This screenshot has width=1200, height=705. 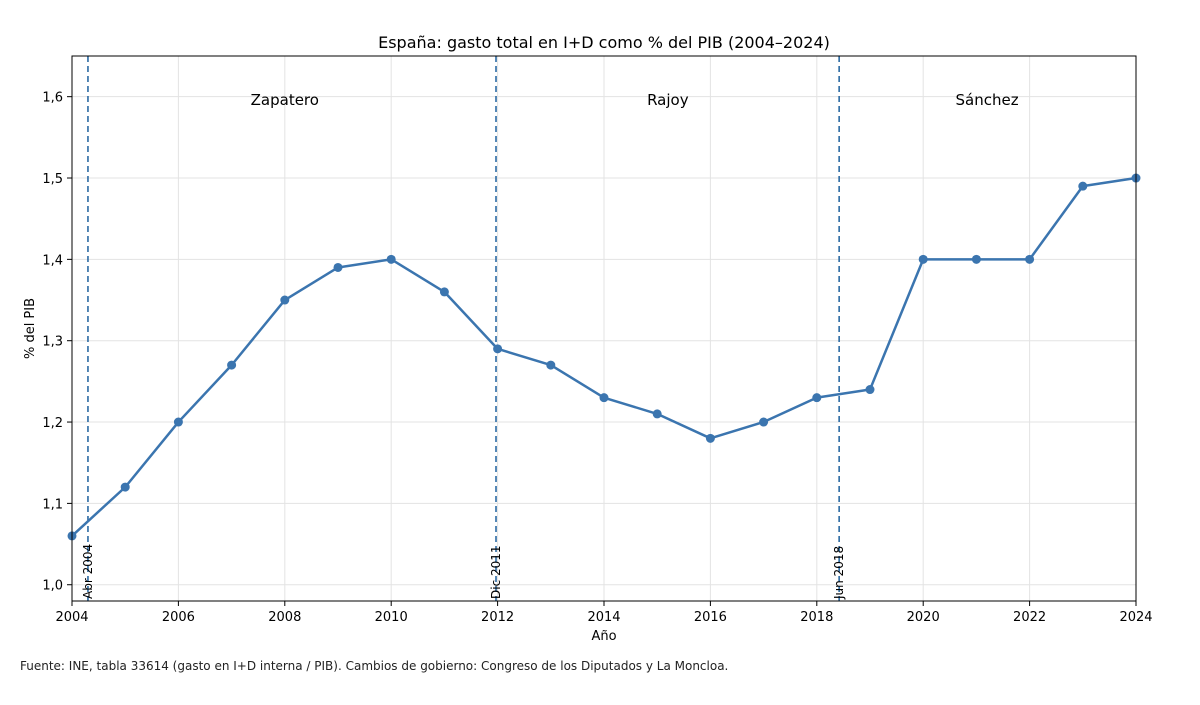 What do you see at coordinates (987, 100) in the screenshot?
I see `period-label: Sánchez` at bounding box center [987, 100].